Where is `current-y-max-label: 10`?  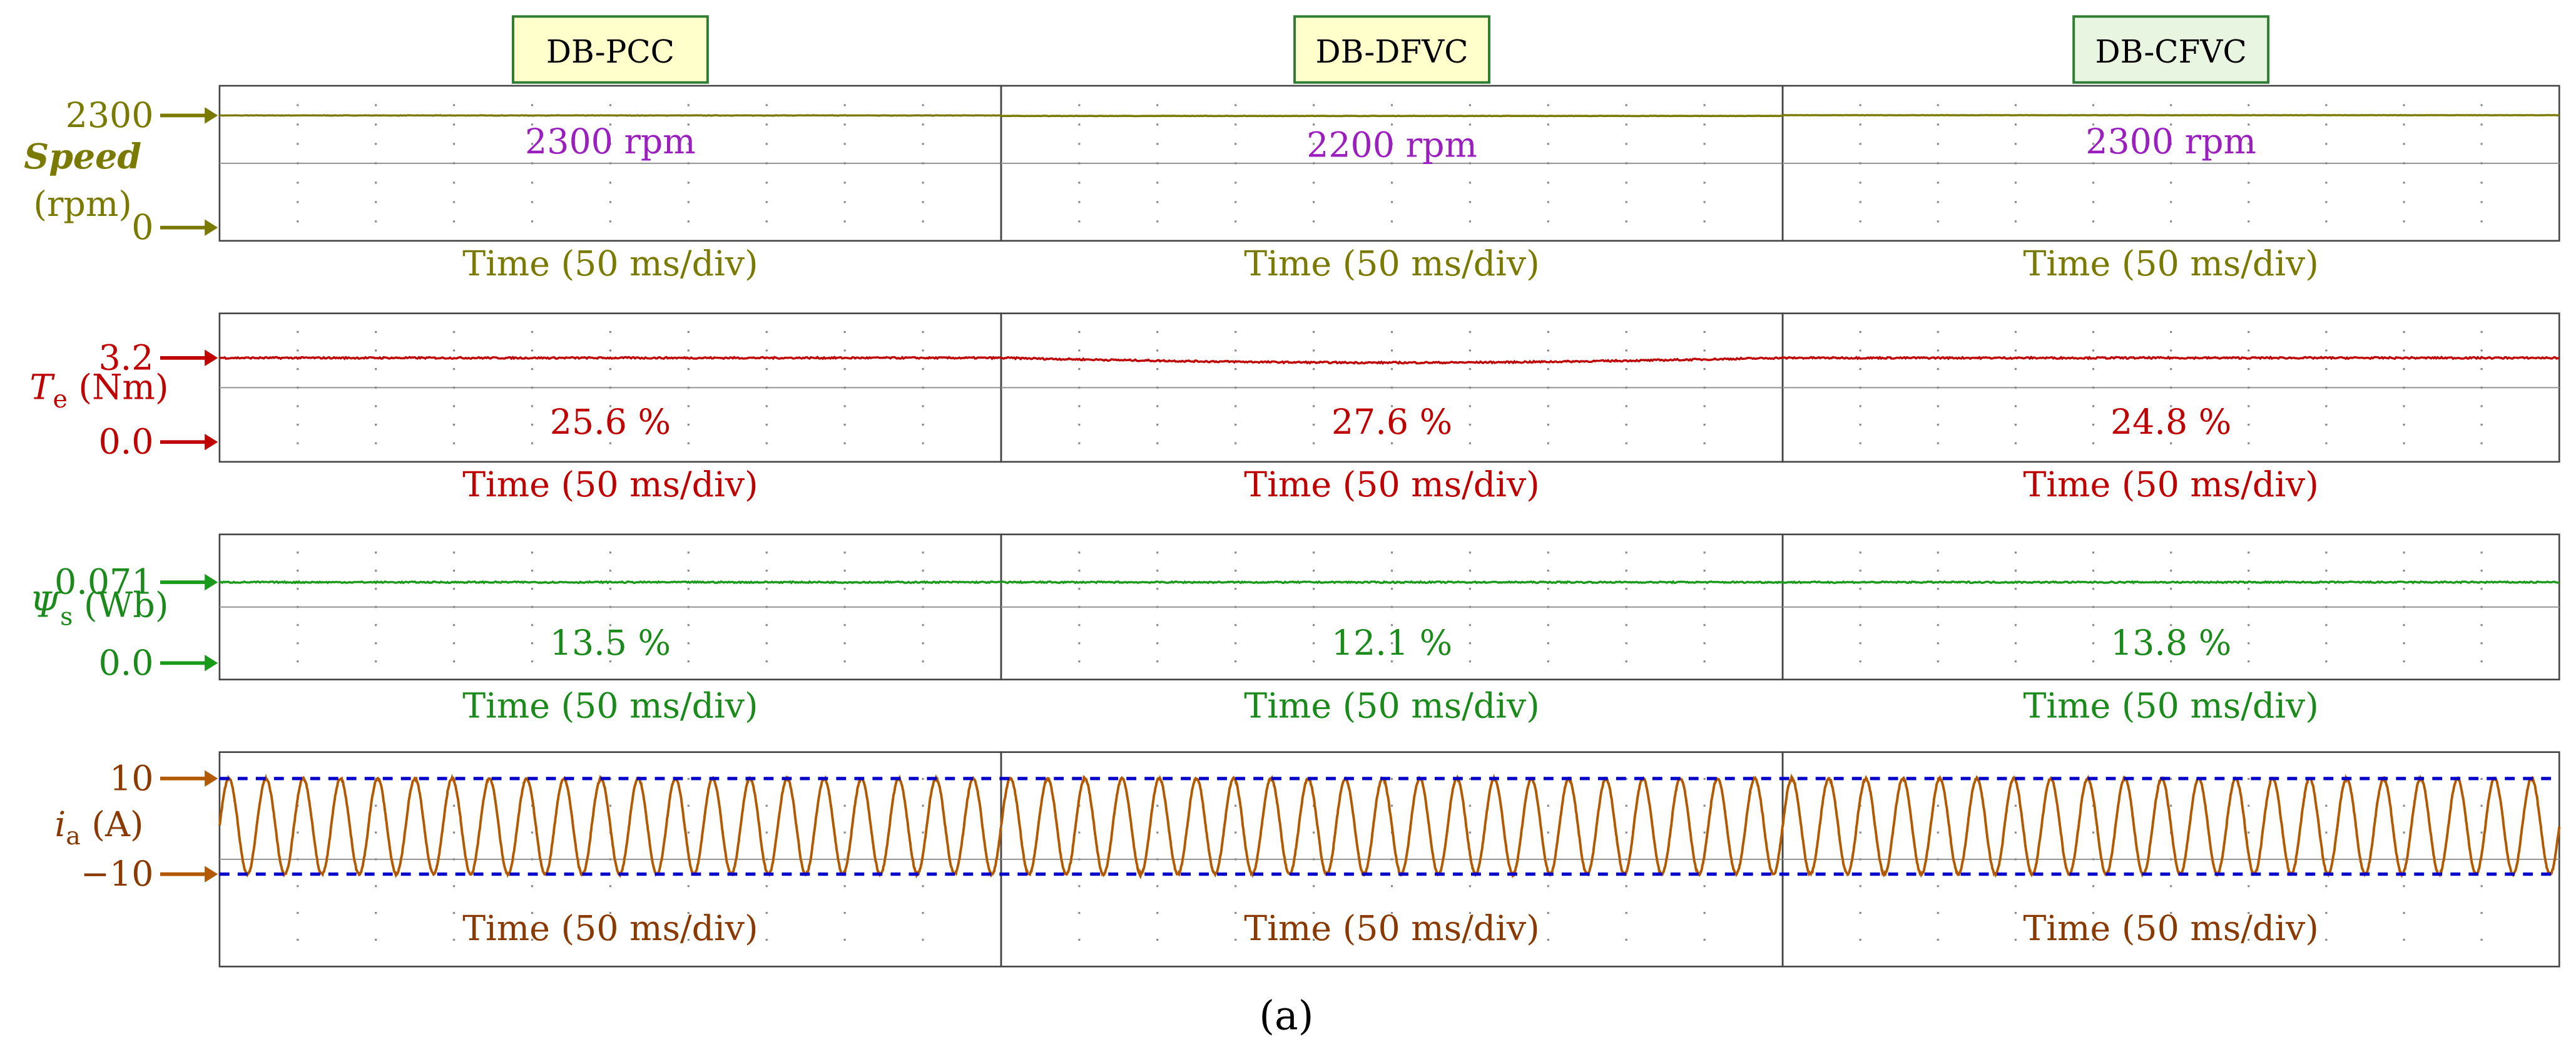
current-y-max-label: 10 is located at coordinates (131, 779).